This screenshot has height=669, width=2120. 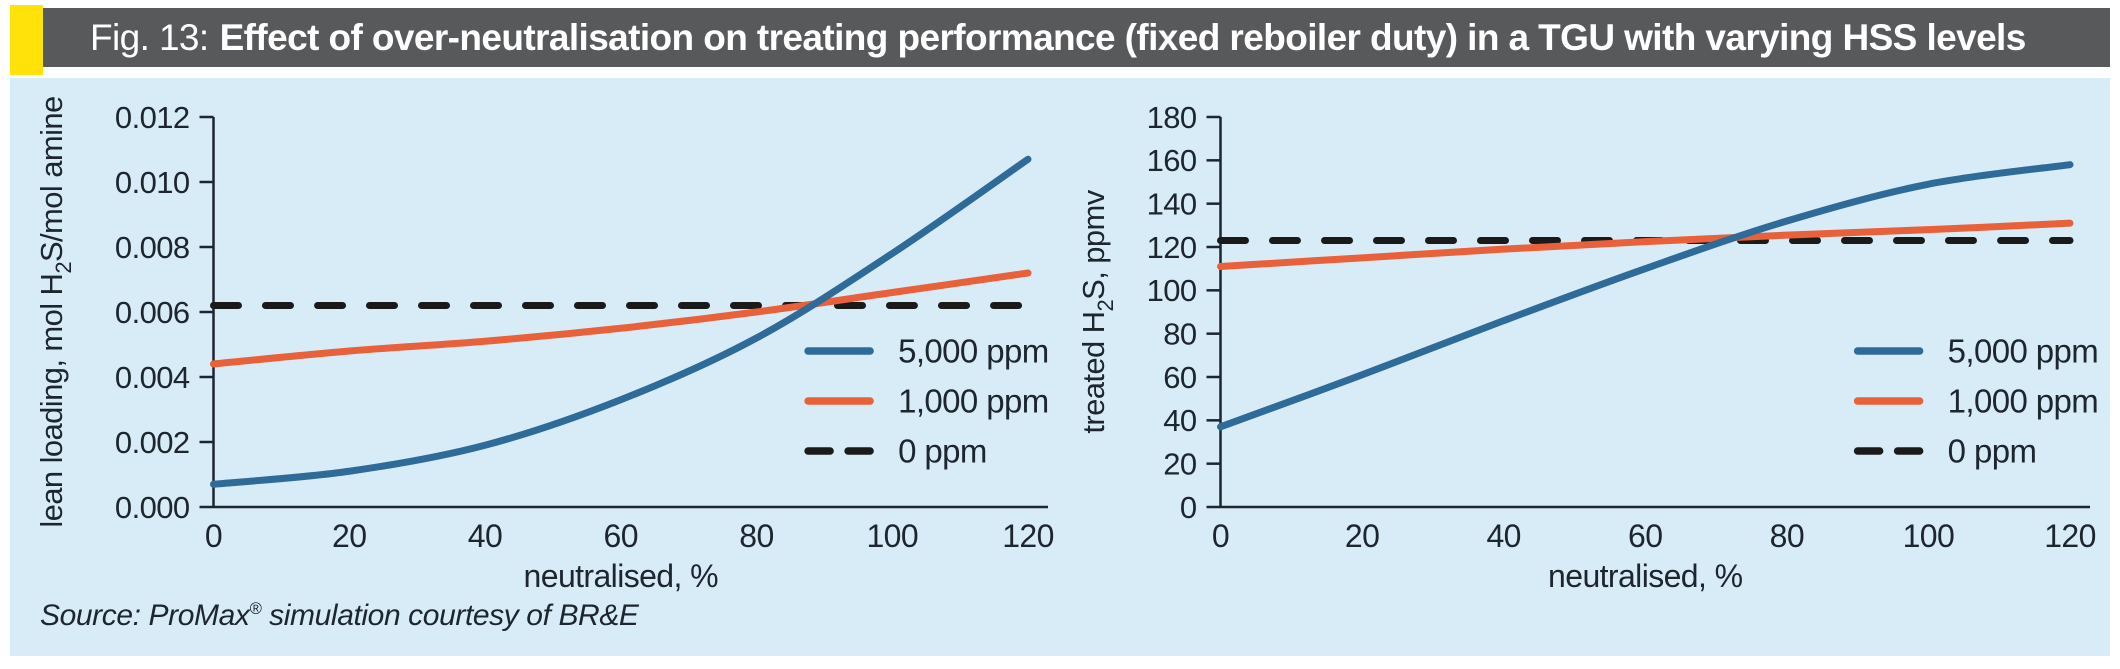 I want to click on y-tick-label: 120, so click(x=1172, y=247).